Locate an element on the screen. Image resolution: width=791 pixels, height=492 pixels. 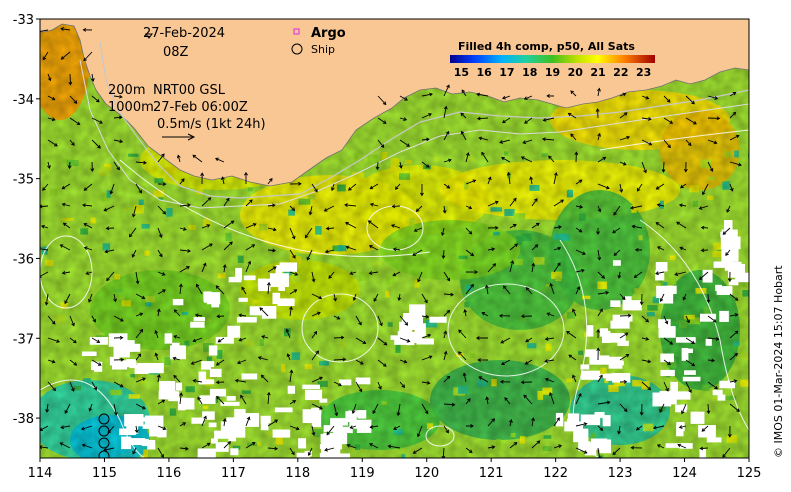
colorbar-tick-label: 21 is located at coordinates (597, 72).